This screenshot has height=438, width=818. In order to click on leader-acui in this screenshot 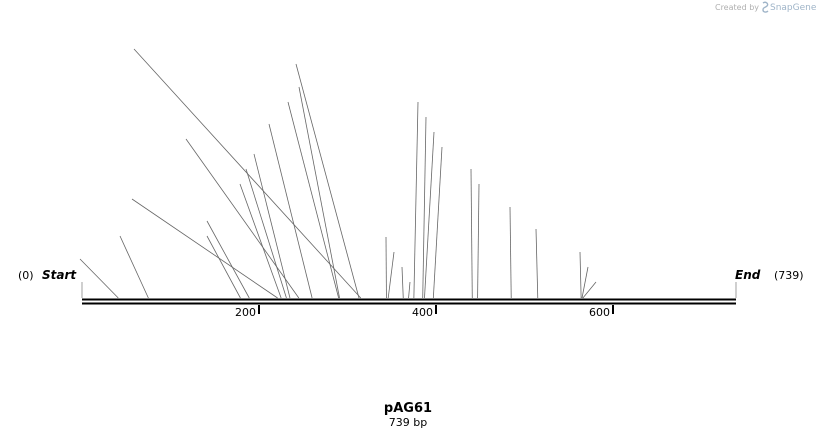, I will do `click(437, 222)`.